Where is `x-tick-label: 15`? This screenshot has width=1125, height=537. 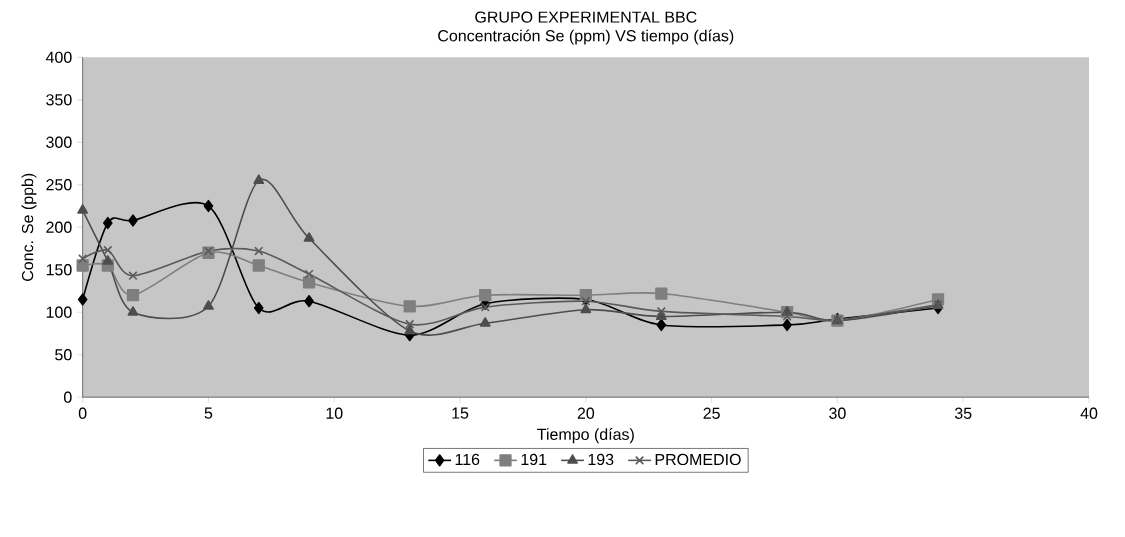
x-tick-label: 15 is located at coordinates (460, 413).